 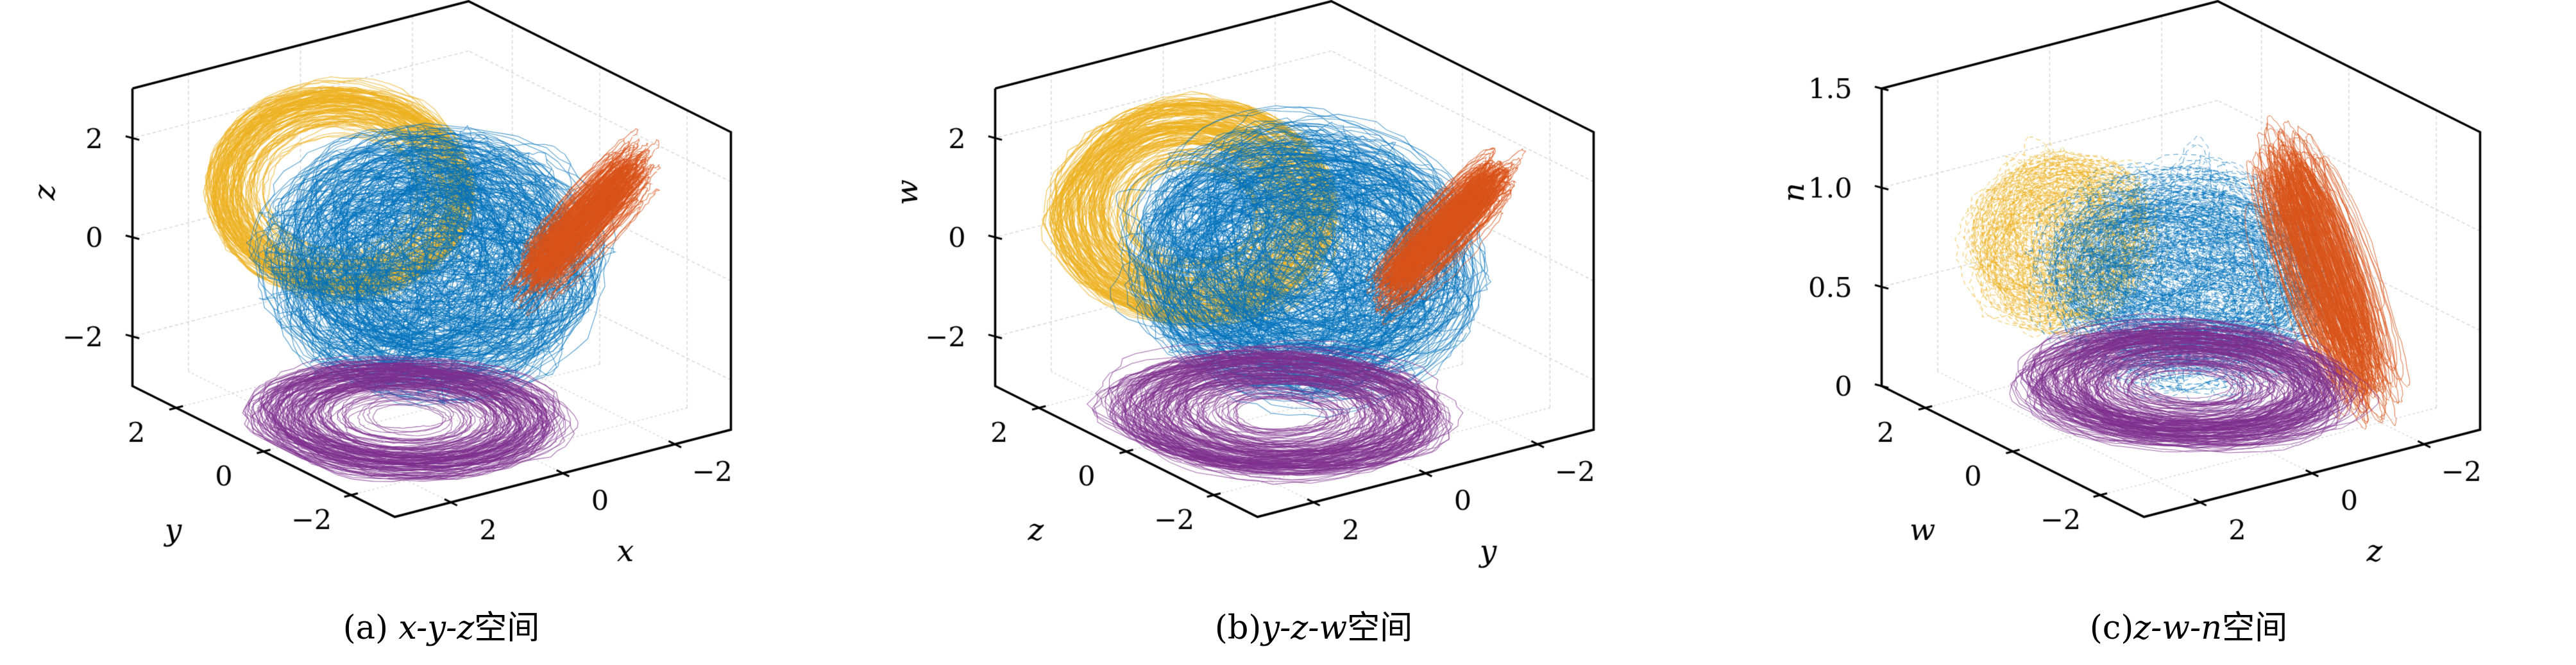 I want to click on caption-a-suffix: 空间, so click(x=507, y=628).